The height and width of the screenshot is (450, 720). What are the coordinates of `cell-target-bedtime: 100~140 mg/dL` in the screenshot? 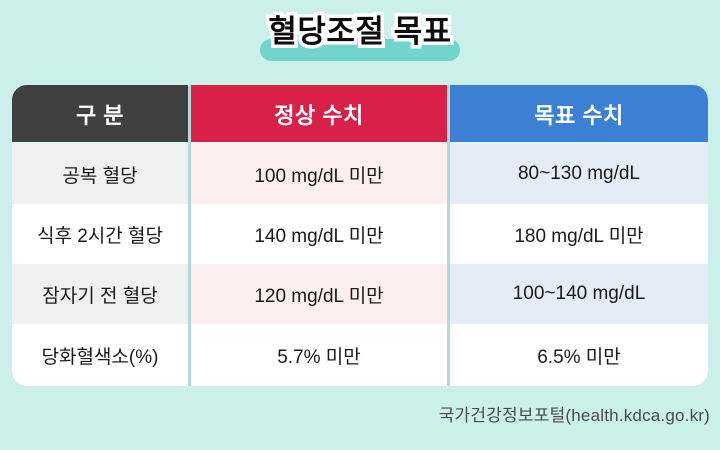 It's located at (579, 294).